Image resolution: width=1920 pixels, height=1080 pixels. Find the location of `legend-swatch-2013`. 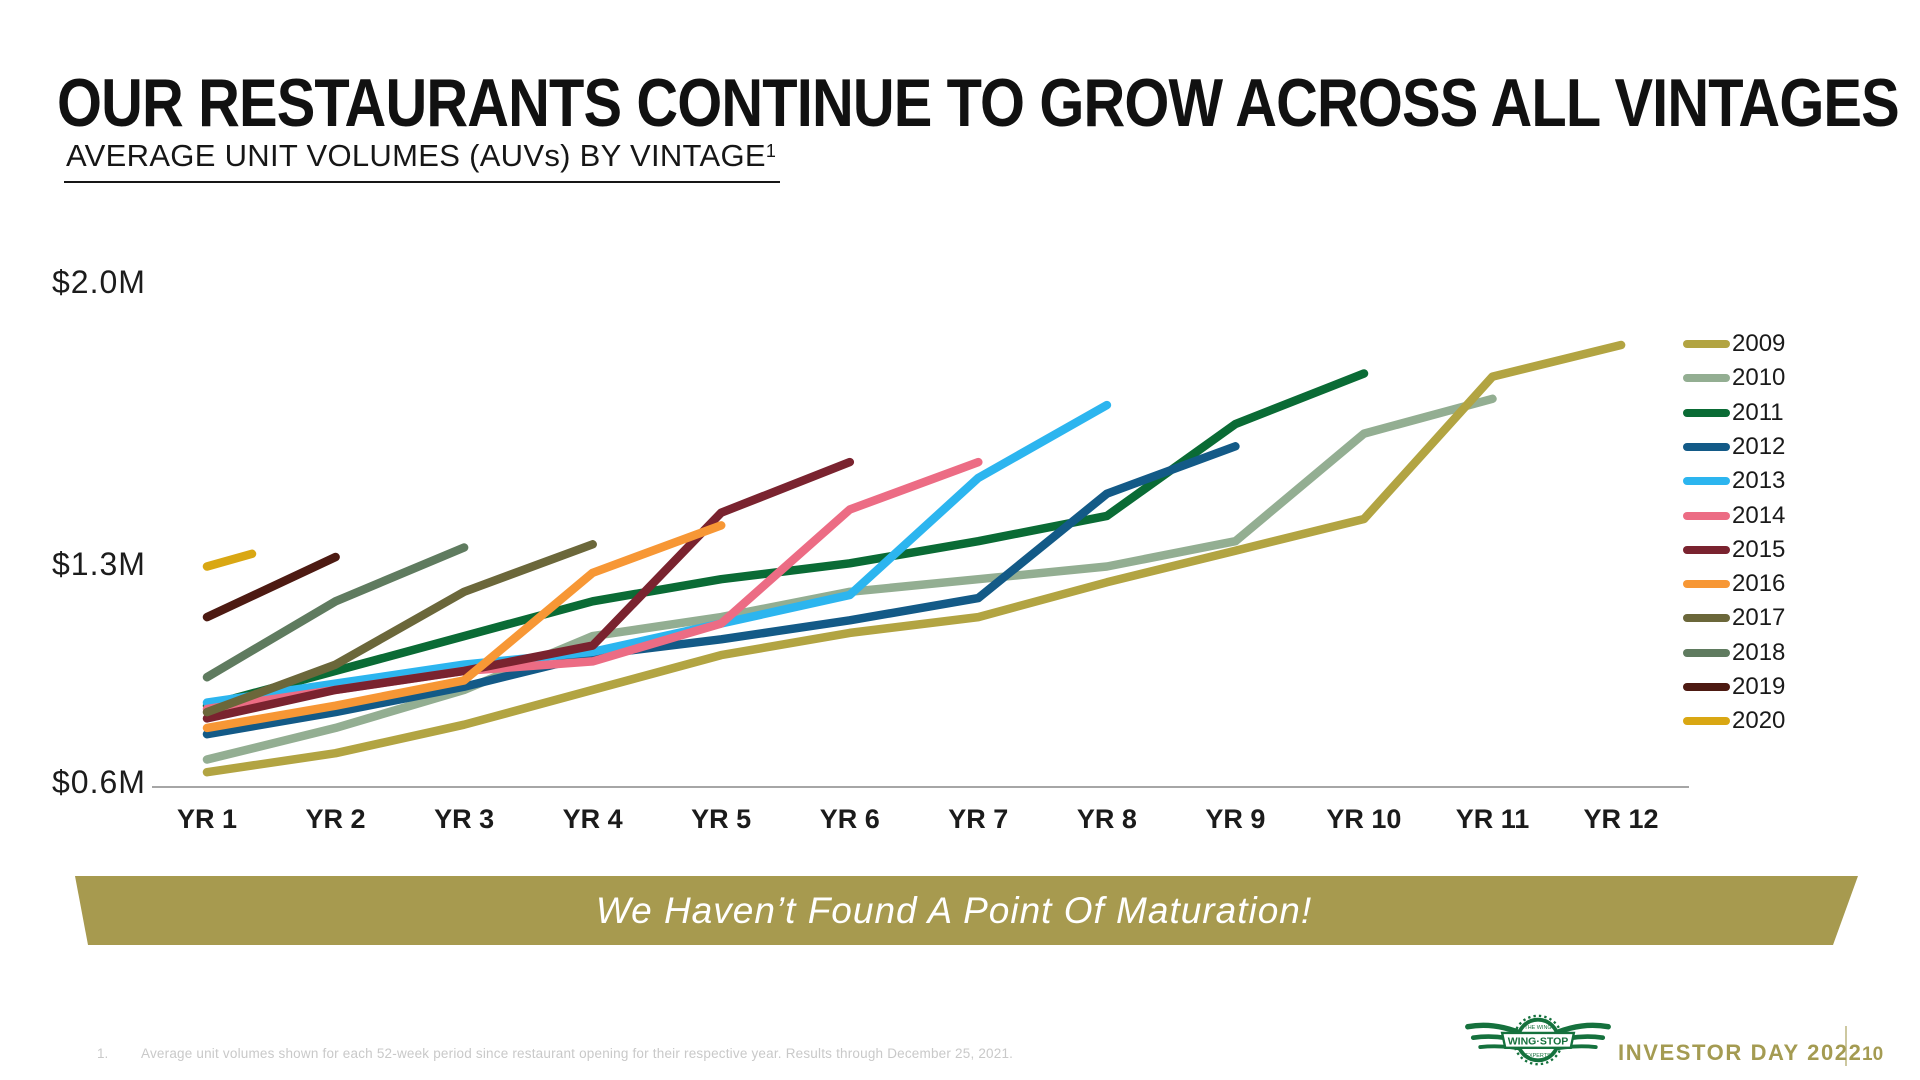

legend-swatch-2013 is located at coordinates (1706, 481).